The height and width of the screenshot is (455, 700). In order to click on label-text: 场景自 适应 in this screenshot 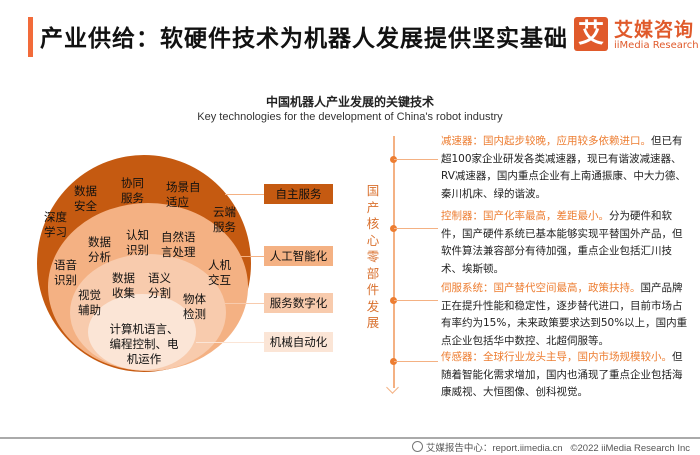, I will do `click(183, 194)`.